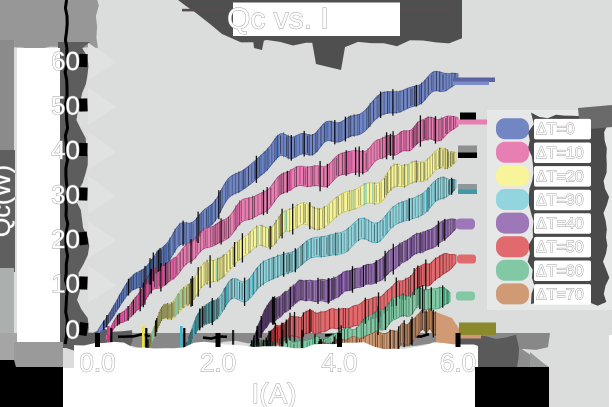  I want to click on svg-text: ΔT=30, so click(560, 200).